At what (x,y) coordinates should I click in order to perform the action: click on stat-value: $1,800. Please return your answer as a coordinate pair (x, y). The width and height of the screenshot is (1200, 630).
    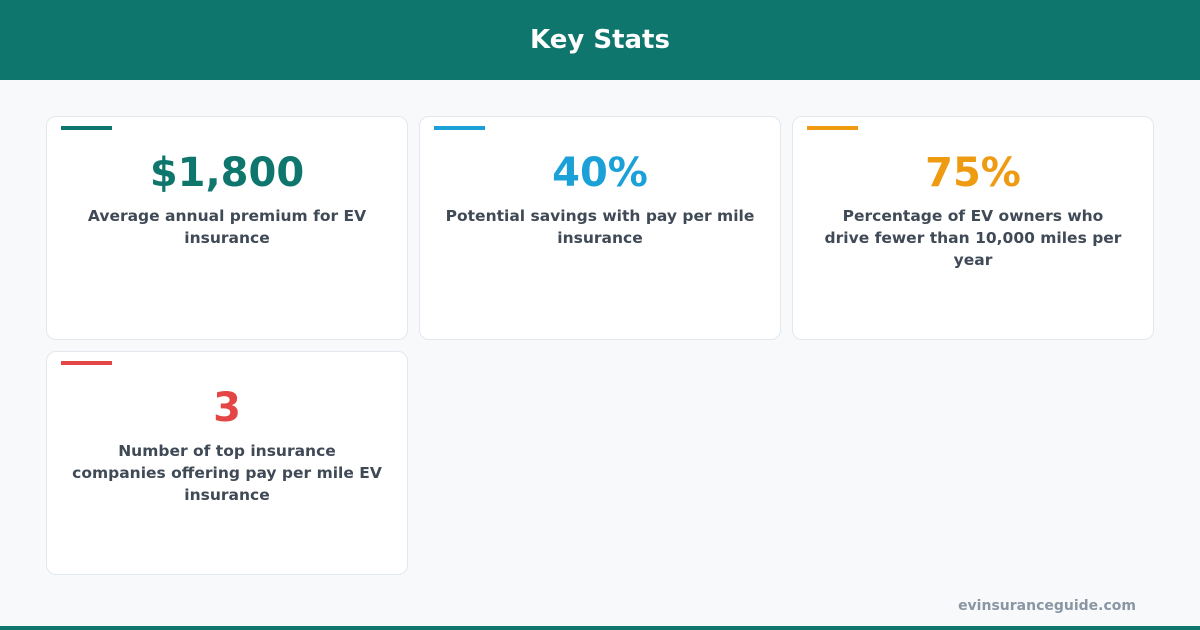
    Looking at the image, I should click on (227, 173).